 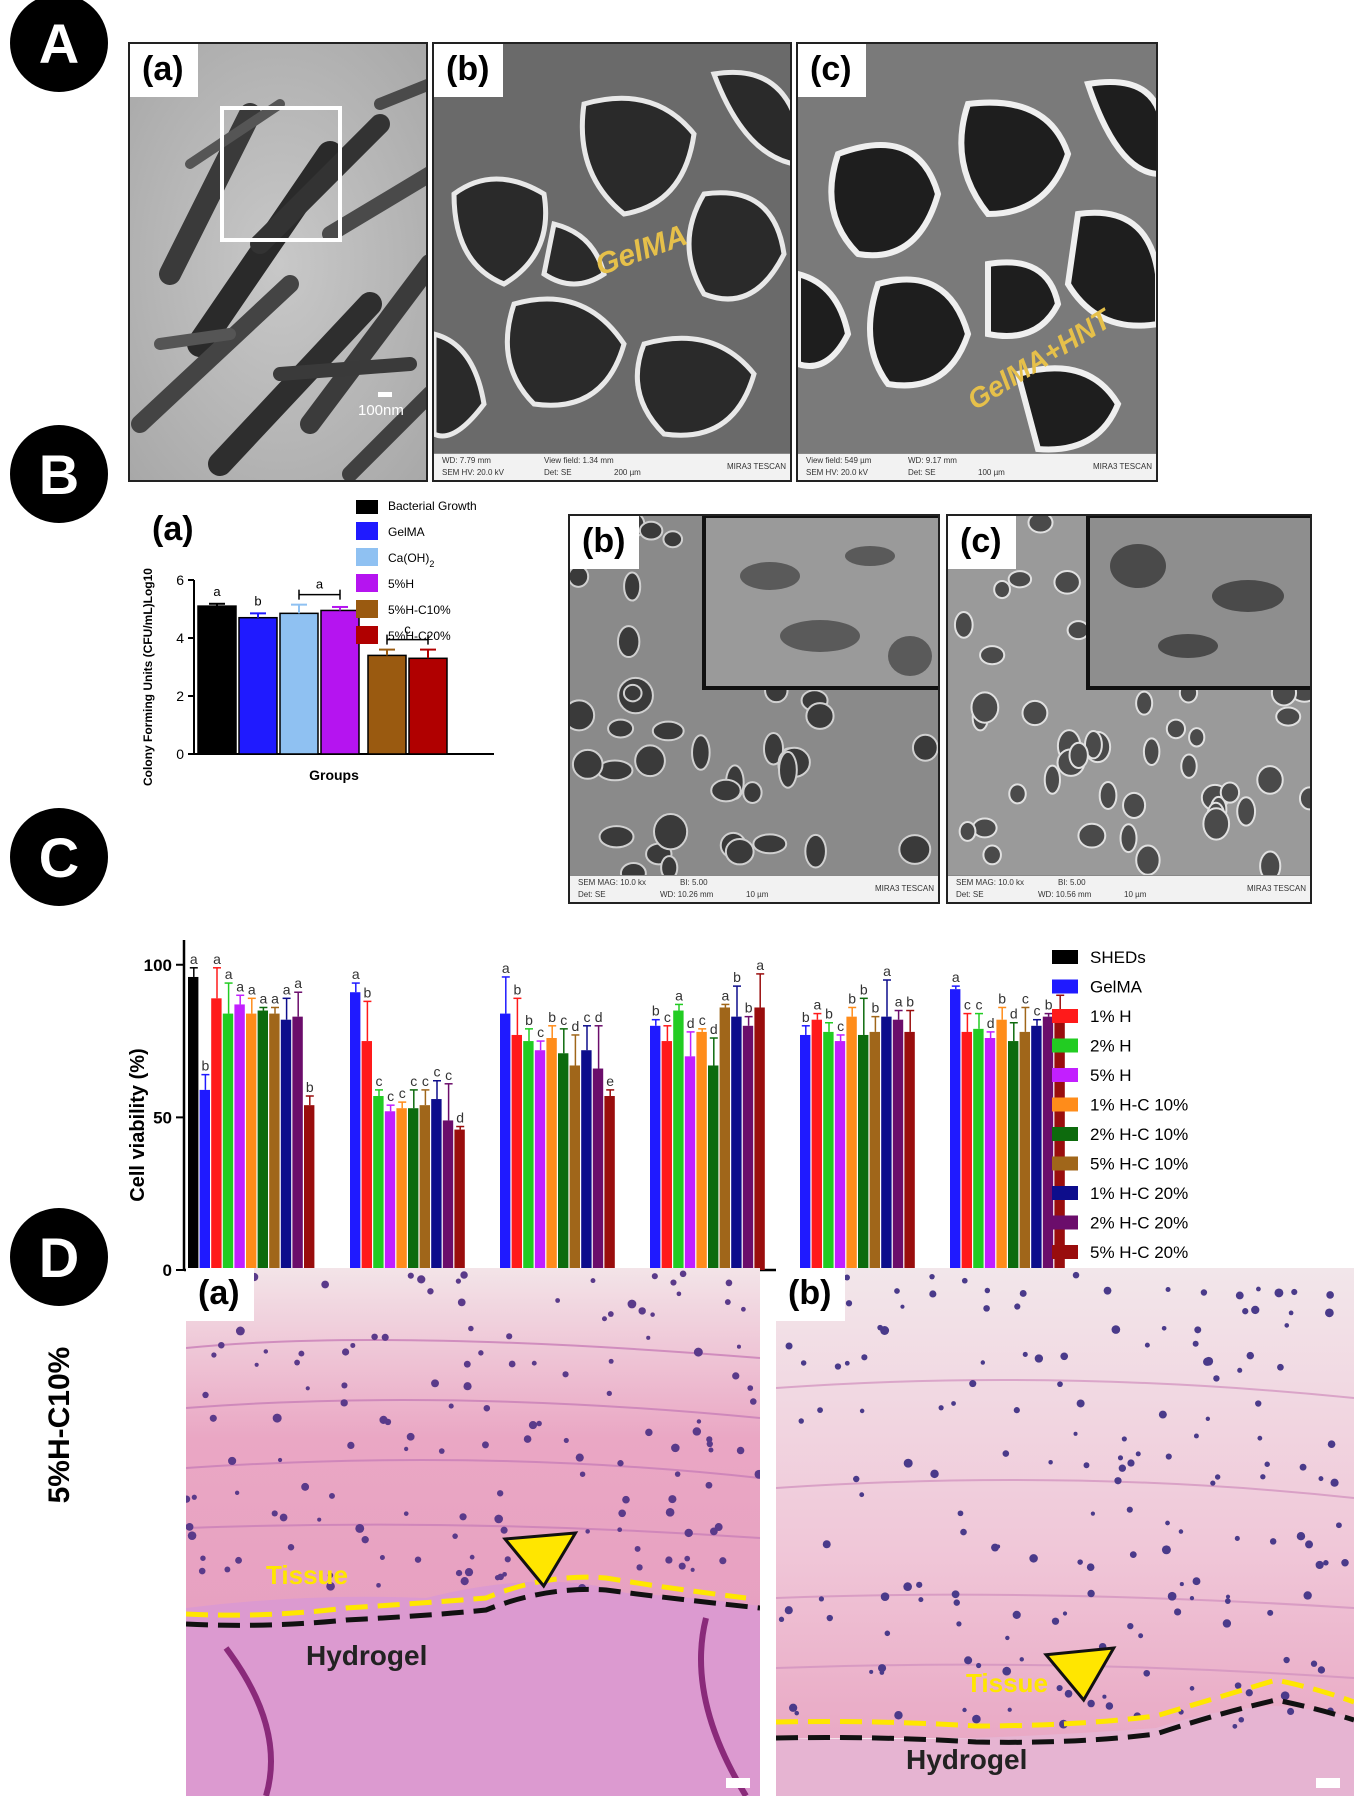 What do you see at coordinates (599, 1017) in the screenshot?
I see `significance-letter: d` at bounding box center [599, 1017].